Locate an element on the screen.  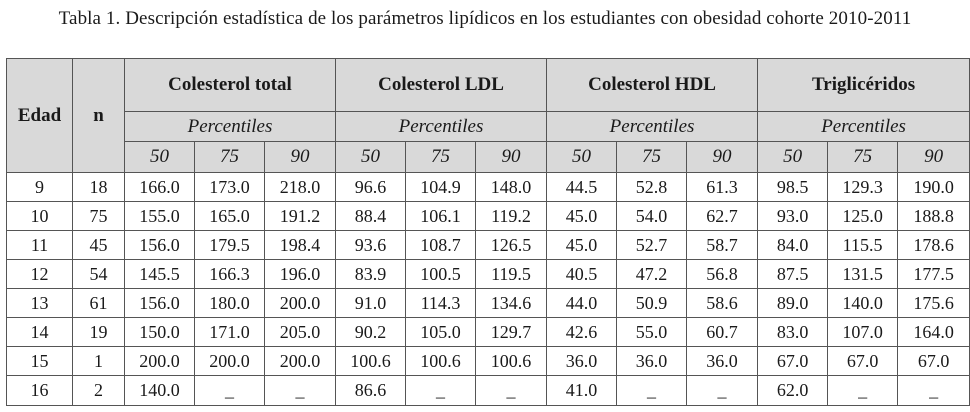
cell-n: 18 is located at coordinates (98, 187).